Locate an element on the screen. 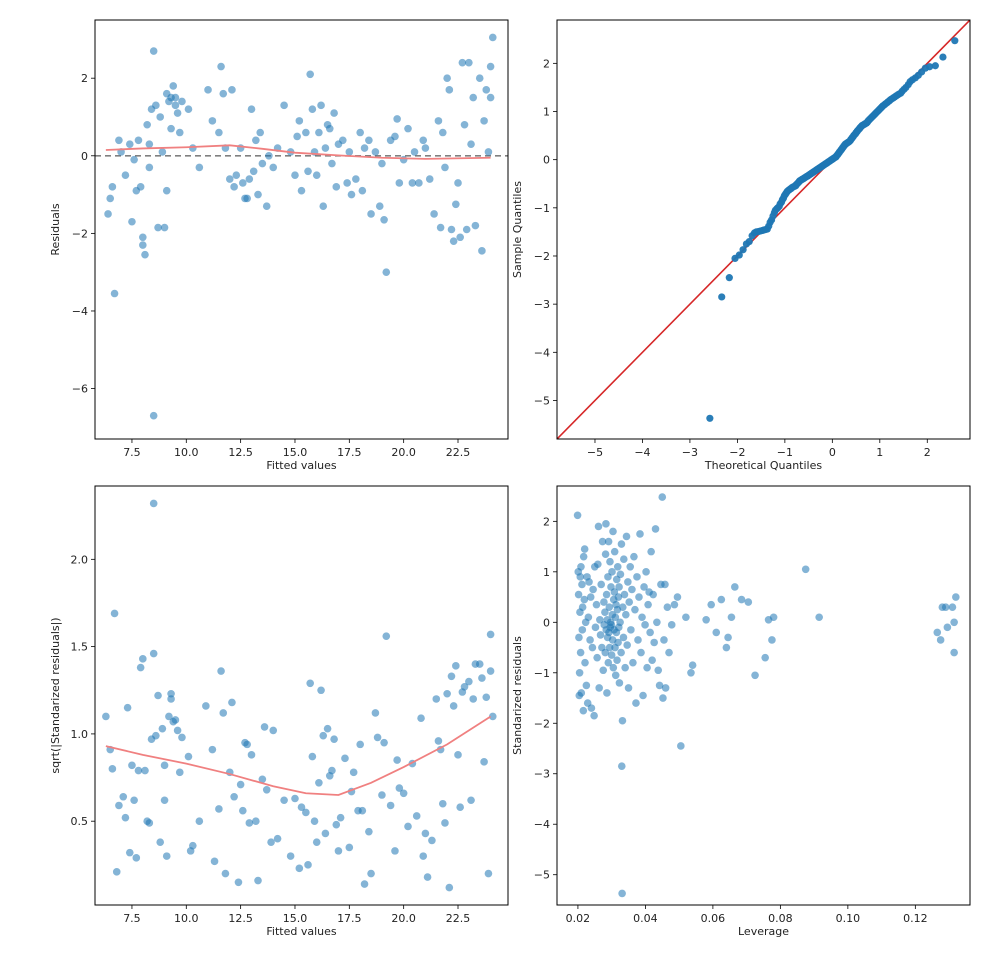  x-tick-label: 0.06 is located at coordinates (713, 918).